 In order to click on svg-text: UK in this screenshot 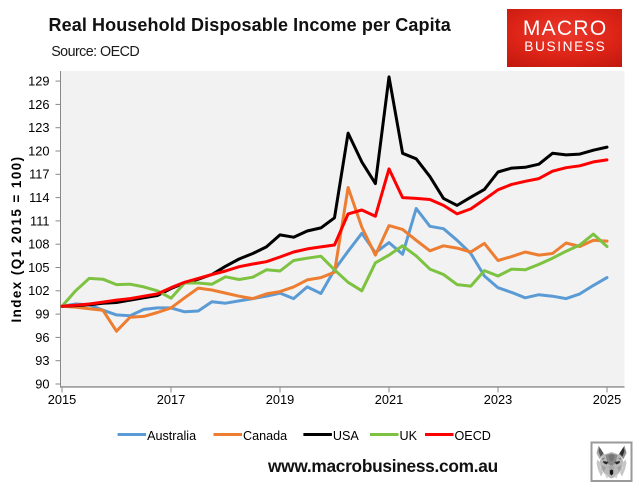, I will do `click(409, 436)`.